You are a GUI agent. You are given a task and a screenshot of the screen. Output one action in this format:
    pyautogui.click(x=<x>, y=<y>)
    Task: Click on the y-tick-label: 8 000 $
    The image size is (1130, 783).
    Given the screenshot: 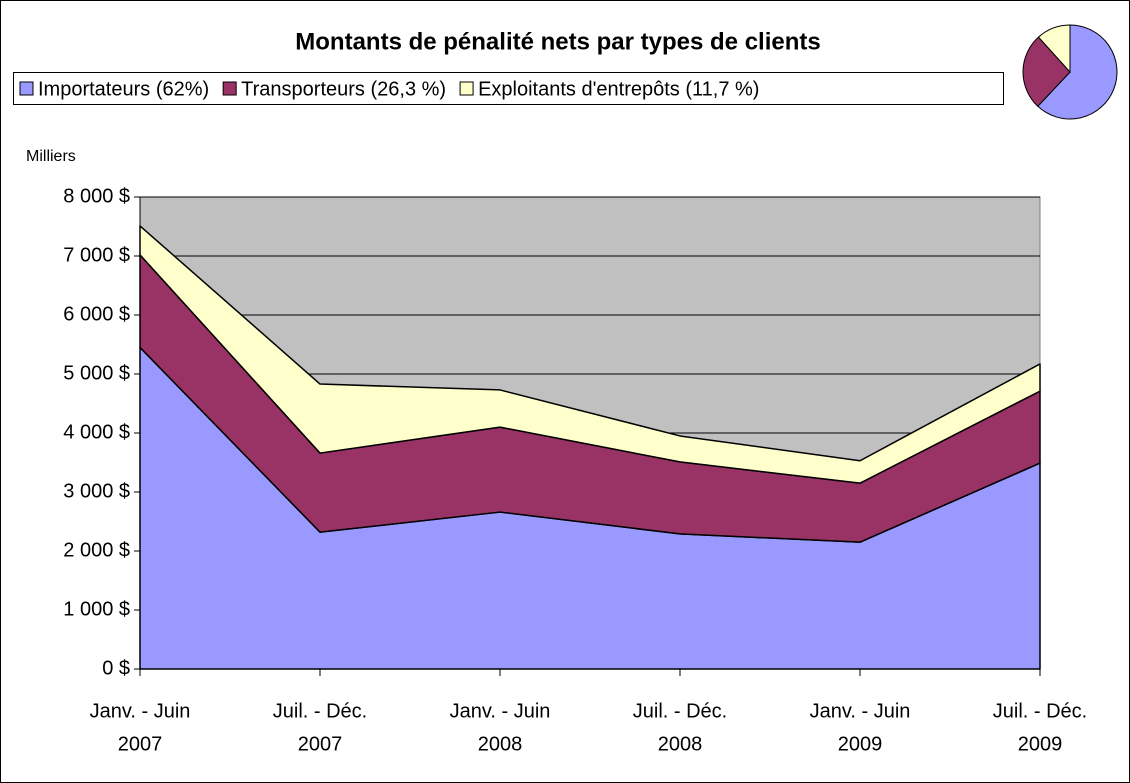 What is the action you would take?
    pyautogui.click(x=96, y=196)
    